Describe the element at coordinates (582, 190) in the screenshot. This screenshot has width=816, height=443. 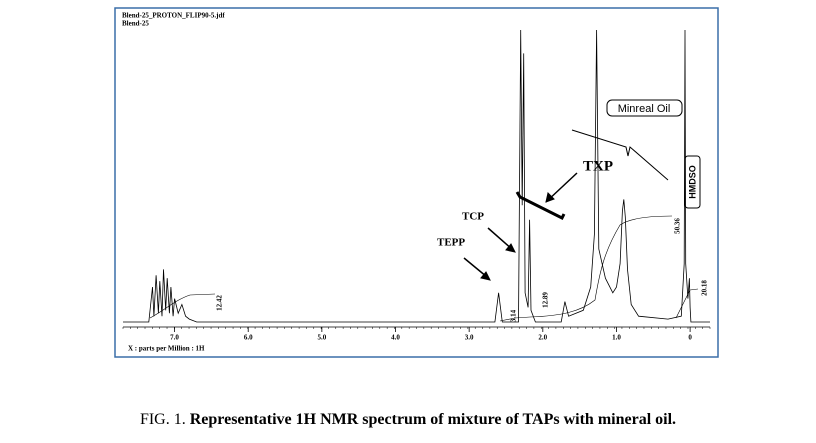
I see `annotation-marks` at that location.